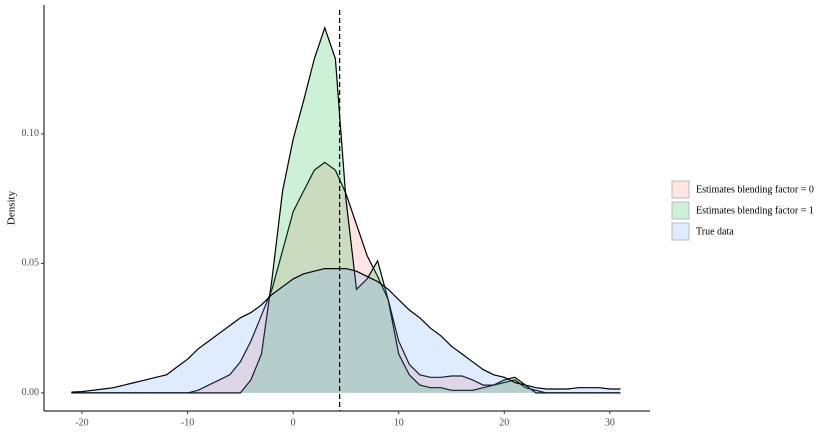  What do you see at coordinates (293, 422) in the screenshot?
I see `x-tick-label: 0` at bounding box center [293, 422].